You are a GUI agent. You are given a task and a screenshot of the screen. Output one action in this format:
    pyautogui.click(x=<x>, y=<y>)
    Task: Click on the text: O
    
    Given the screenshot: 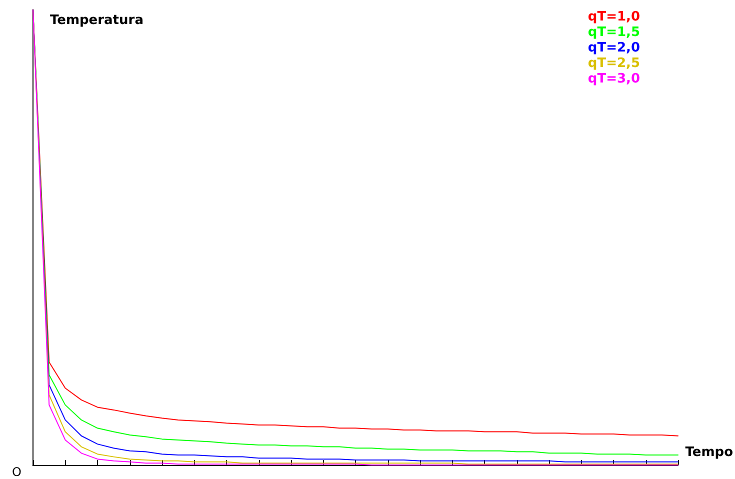 What is the action you would take?
    pyautogui.click(x=17, y=472)
    